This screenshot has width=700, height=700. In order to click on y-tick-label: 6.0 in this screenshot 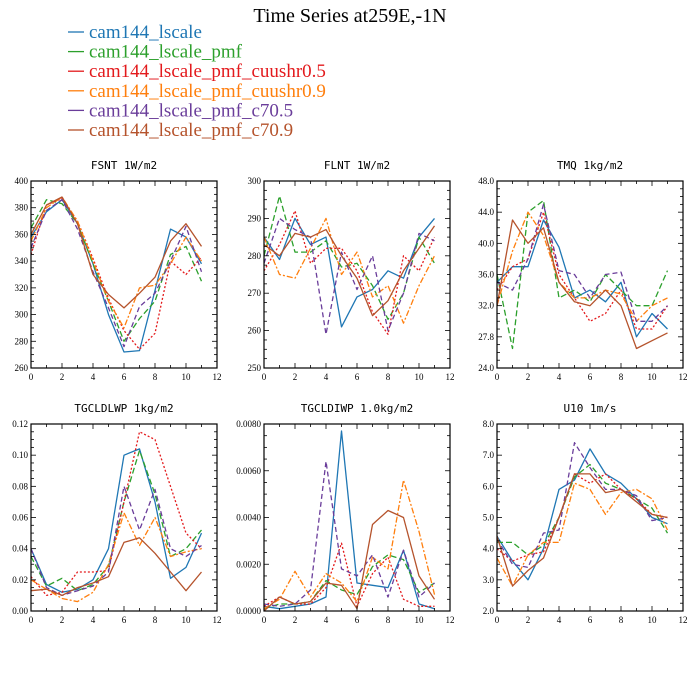, I will do `click(489, 486)`.